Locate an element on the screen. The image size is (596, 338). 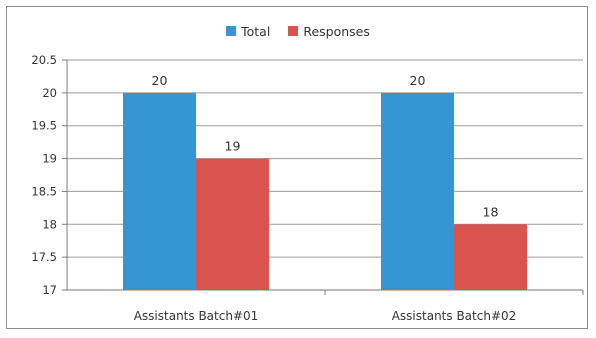
legend-label-total: Total is located at coordinates (256, 31).